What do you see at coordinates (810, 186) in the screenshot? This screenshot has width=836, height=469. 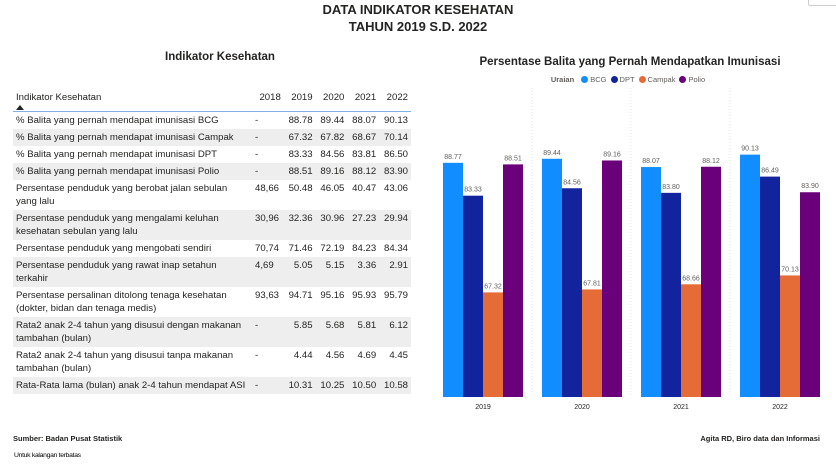 I see `data-label: 83.90` at bounding box center [810, 186].